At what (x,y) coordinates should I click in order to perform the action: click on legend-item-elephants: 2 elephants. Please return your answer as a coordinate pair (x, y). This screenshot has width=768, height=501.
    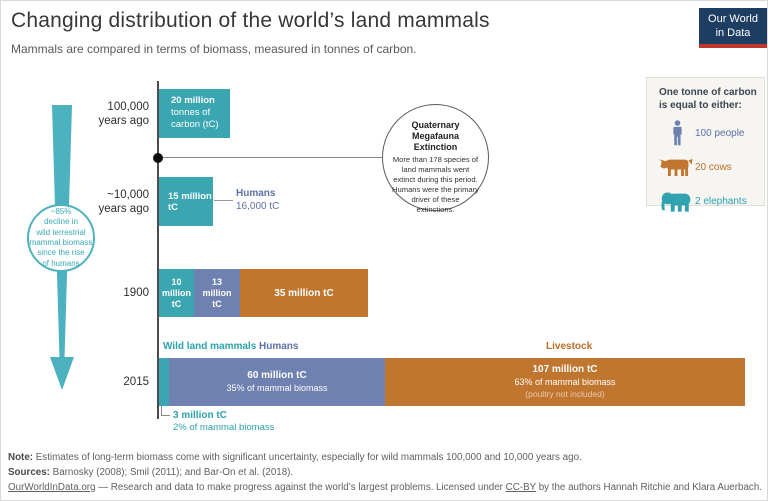
    Looking at the image, I should click on (711, 201).